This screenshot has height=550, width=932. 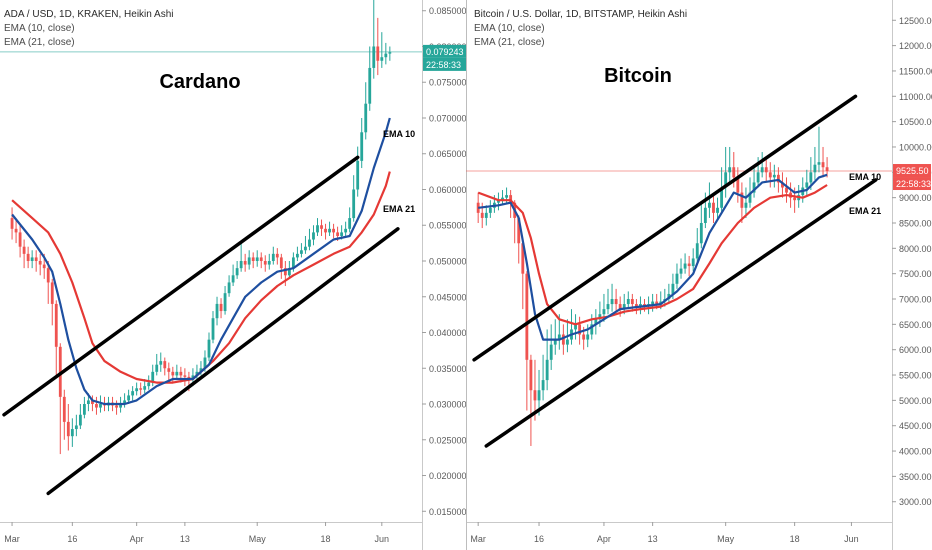 What do you see at coordinates (447, 405) in the screenshot?
I see `y-tick-label: 0.030000` at bounding box center [447, 405].